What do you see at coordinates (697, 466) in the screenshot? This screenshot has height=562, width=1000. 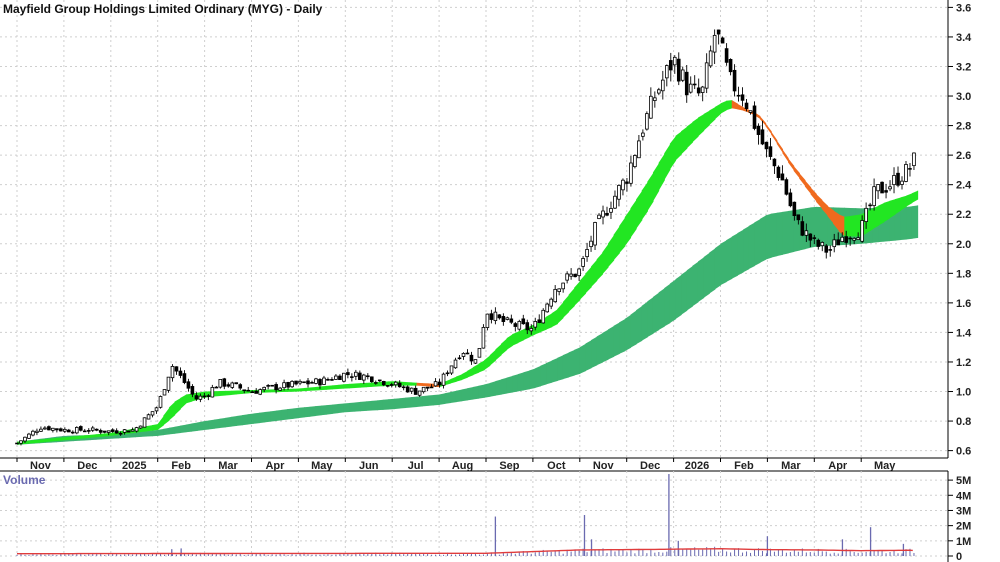 I see `x-tick-label: 2026` at bounding box center [697, 466].